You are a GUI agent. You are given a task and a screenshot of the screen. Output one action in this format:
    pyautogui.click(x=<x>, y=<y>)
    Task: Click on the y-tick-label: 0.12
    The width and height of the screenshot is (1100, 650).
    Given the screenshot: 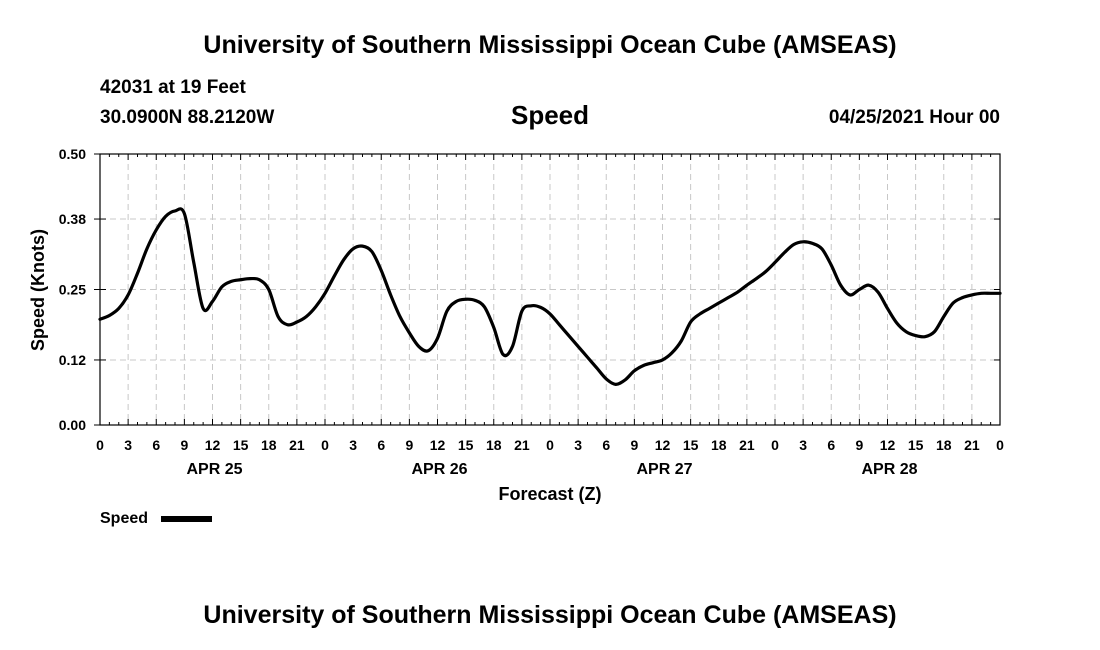 What is the action you would take?
    pyautogui.click(x=72, y=360)
    